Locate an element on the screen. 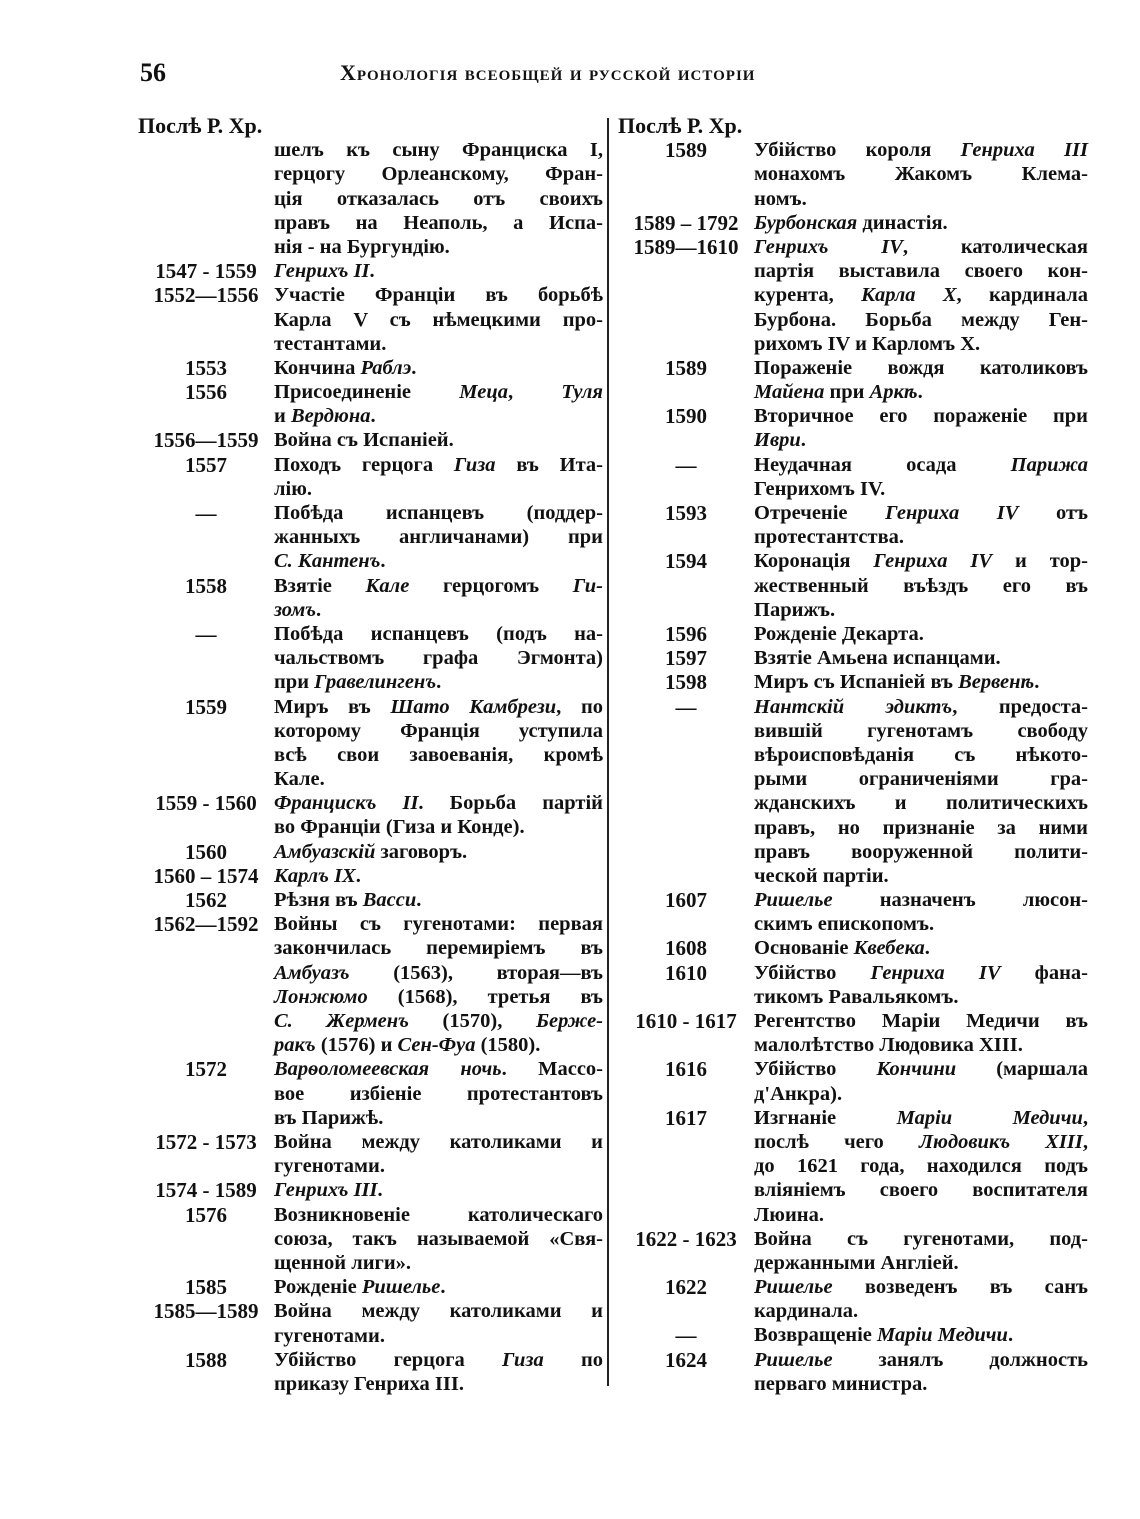 This screenshot has height=1519, width=1140. text-segment: (1563), вторая—въ is located at coordinates (476, 972).